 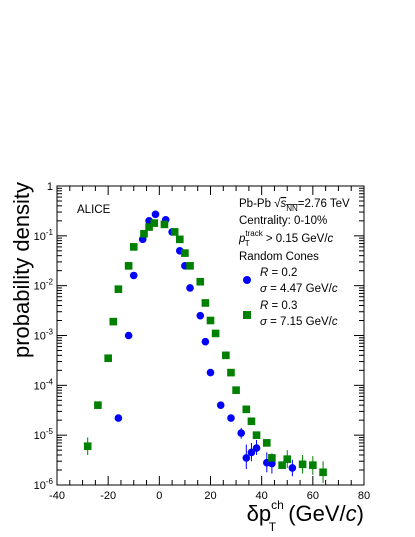 What do you see at coordinates (262, 496) in the screenshot?
I see `x-tick-label: 40` at bounding box center [262, 496].